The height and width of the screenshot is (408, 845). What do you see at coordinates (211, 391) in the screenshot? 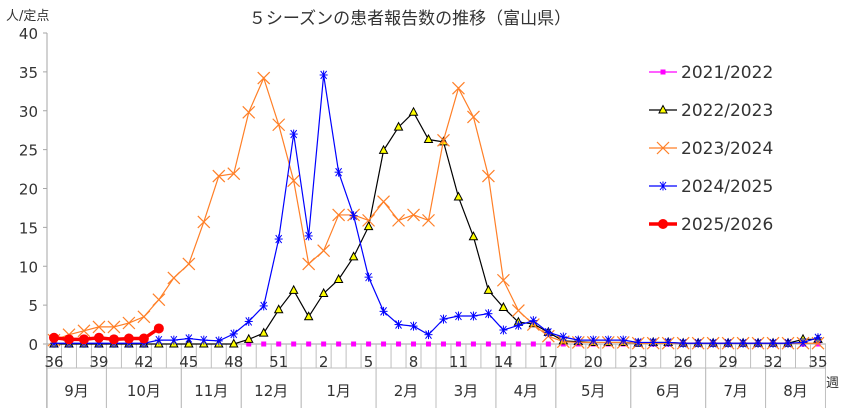
I see `month-label: 11月` at bounding box center [211, 391].